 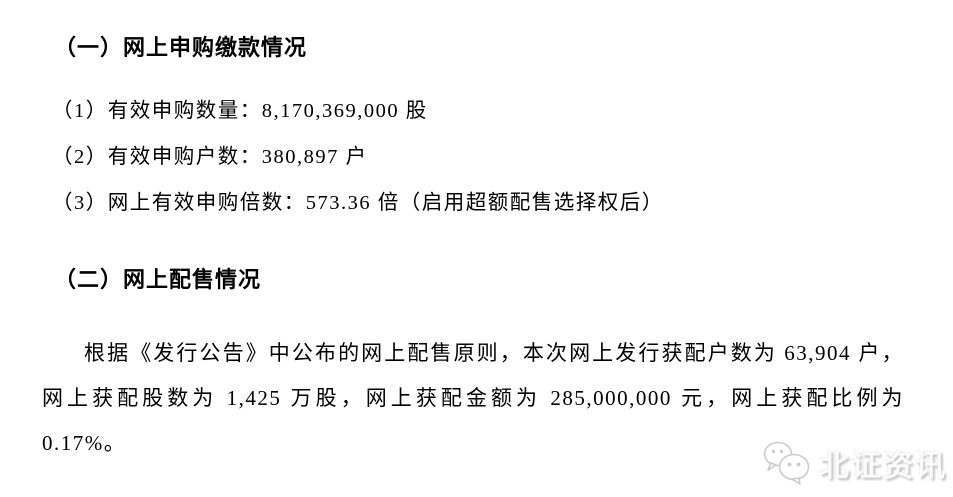 What do you see at coordinates (158, 279) in the screenshot?
I see `section2-heading: （二）网上配售情况` at bounding box center [158, 279].